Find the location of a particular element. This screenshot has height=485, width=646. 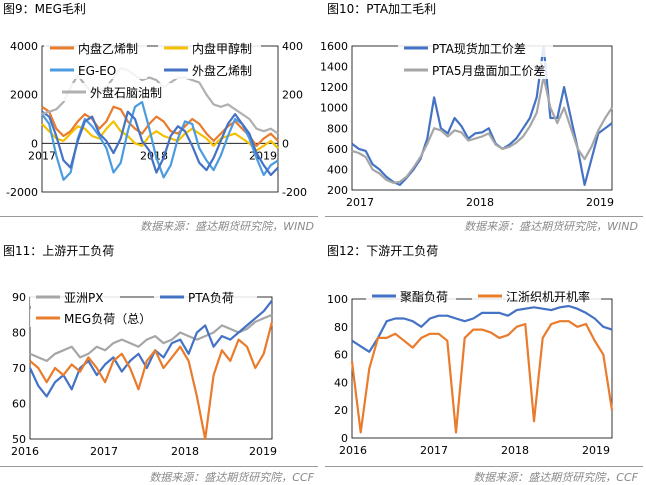

panel-3-x-tick-label: 2016 is located at coordinates (25, 451).